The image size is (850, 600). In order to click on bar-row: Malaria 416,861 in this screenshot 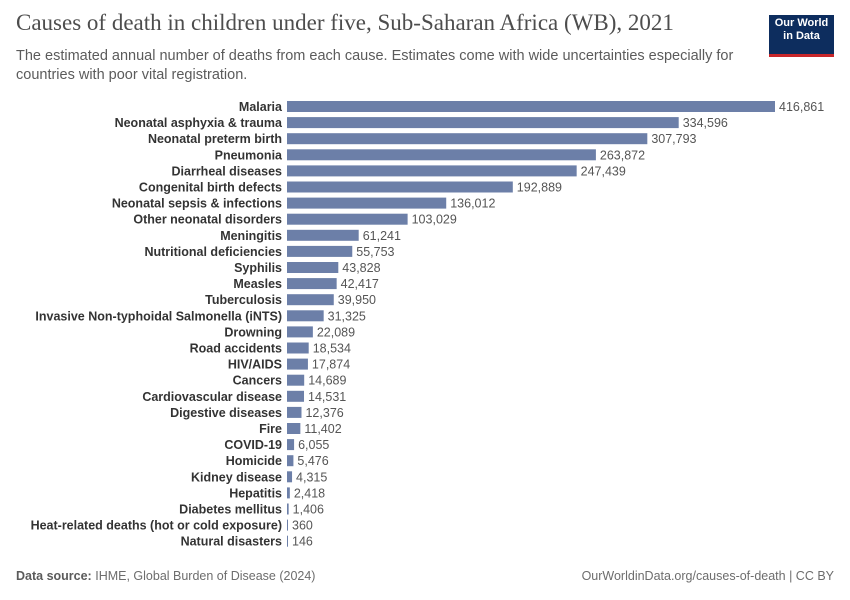, I will do `click(531, 107)`.